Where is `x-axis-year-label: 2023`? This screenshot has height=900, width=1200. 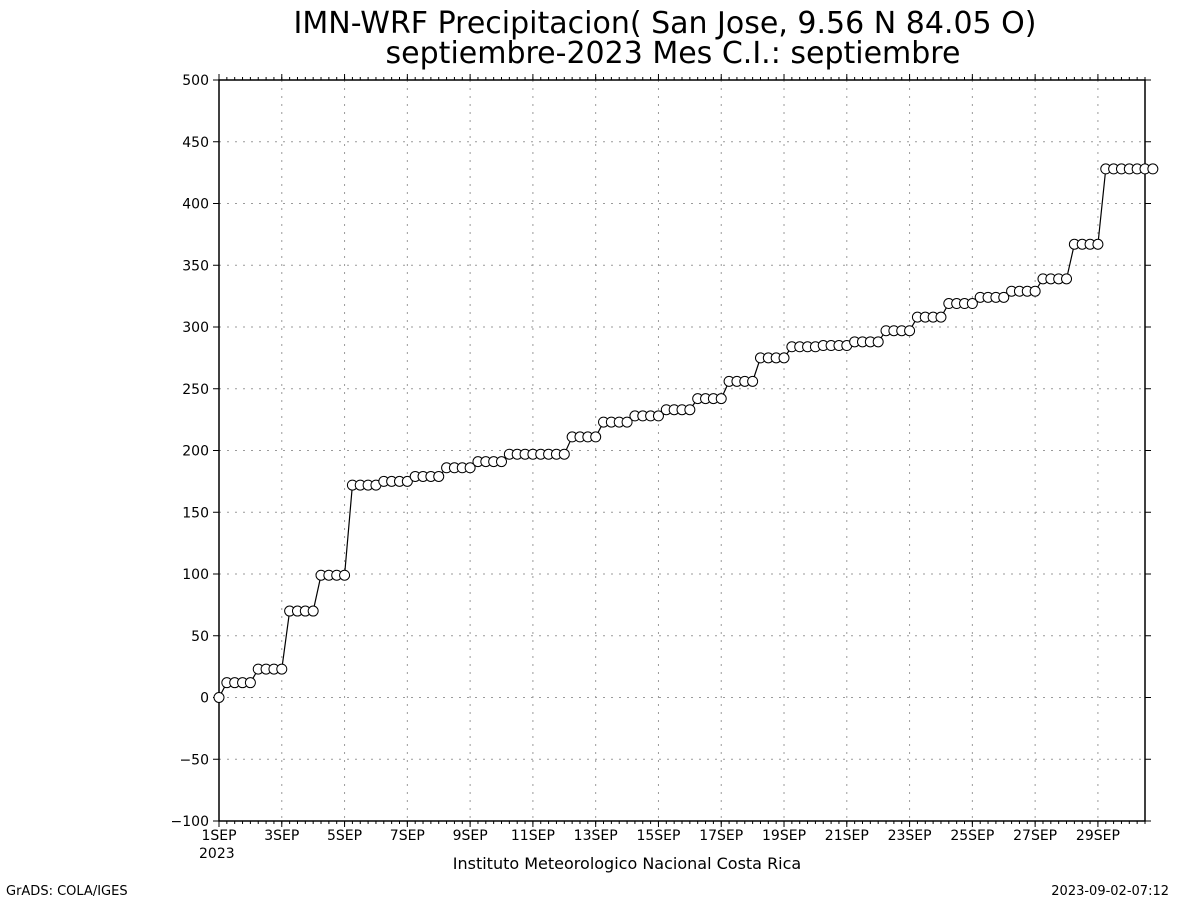
x-axis-year-label: 2023 is located at coordinates (217, 854).